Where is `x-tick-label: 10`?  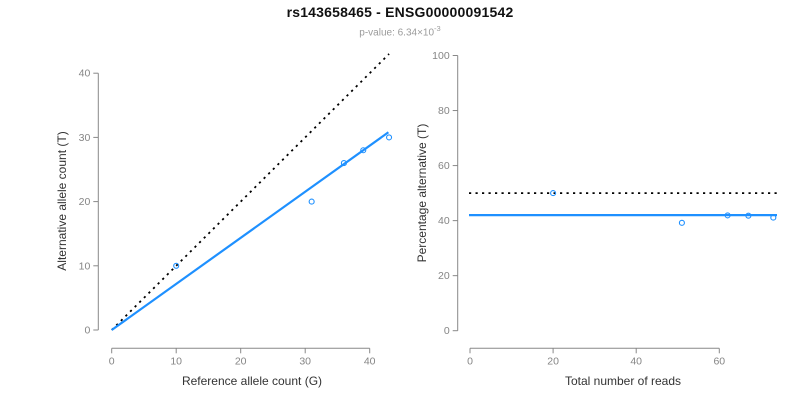 x-tick-label: 10 is located at coordinates (176, 361).